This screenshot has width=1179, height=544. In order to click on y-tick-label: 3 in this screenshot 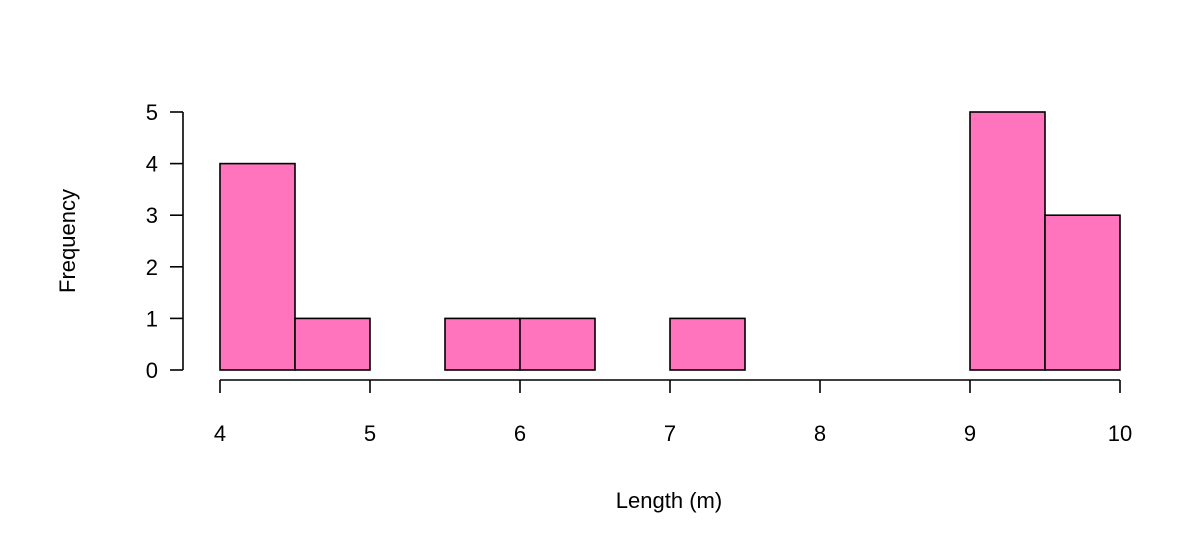, I will do `click(152, 215)`.